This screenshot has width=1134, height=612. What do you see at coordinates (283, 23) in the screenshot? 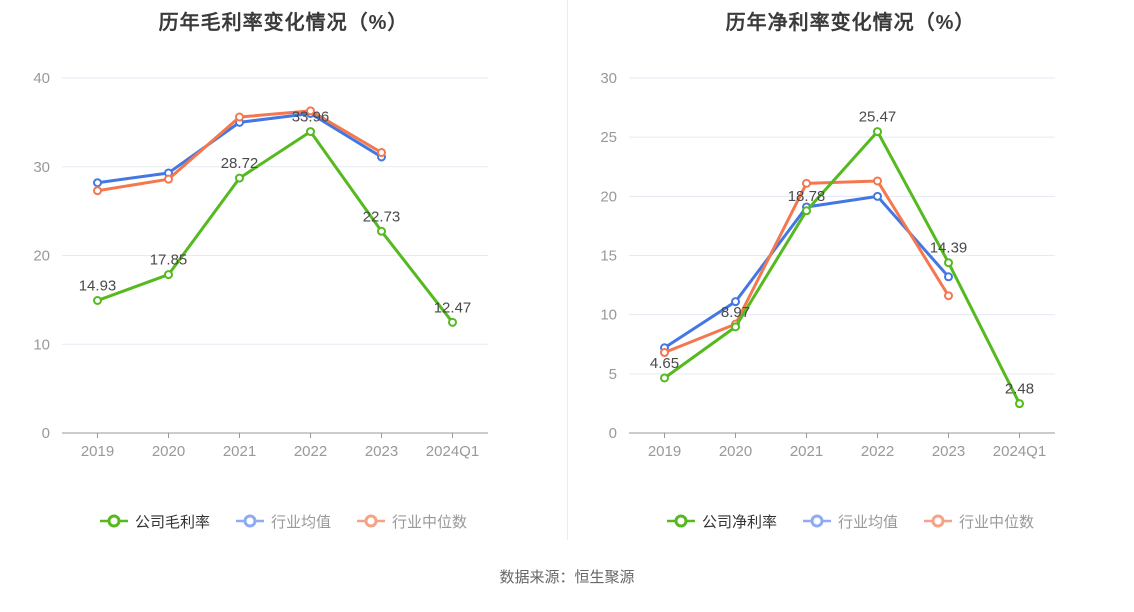
I see `gross-margin-chart-title: 历年毛利率变化情况（%）` at bounding box center [283, 23].